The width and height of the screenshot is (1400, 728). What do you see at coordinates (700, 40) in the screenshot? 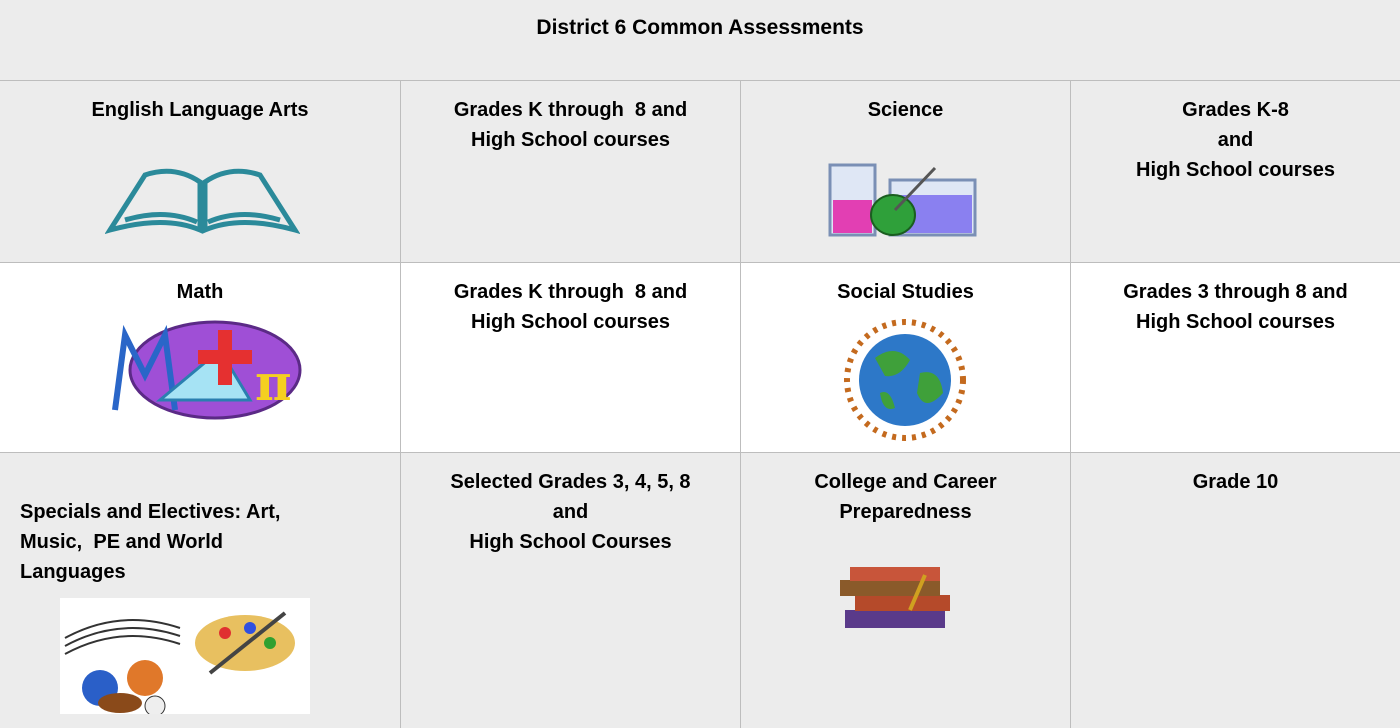
I see `title: District 6 Common Assessments` at bounding box center [700, 40].